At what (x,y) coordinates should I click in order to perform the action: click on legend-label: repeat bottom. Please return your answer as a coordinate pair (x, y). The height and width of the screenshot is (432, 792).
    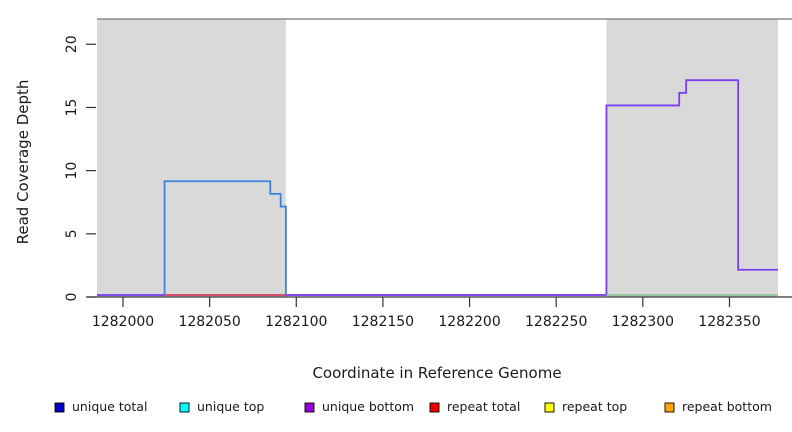
    Looking at the image, I should click on (727, 406).